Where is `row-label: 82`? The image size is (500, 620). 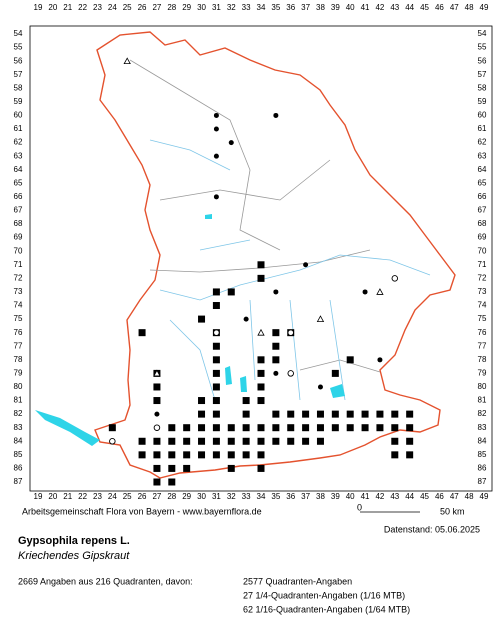 row-label: 82 is located at coordinates (482, 413).